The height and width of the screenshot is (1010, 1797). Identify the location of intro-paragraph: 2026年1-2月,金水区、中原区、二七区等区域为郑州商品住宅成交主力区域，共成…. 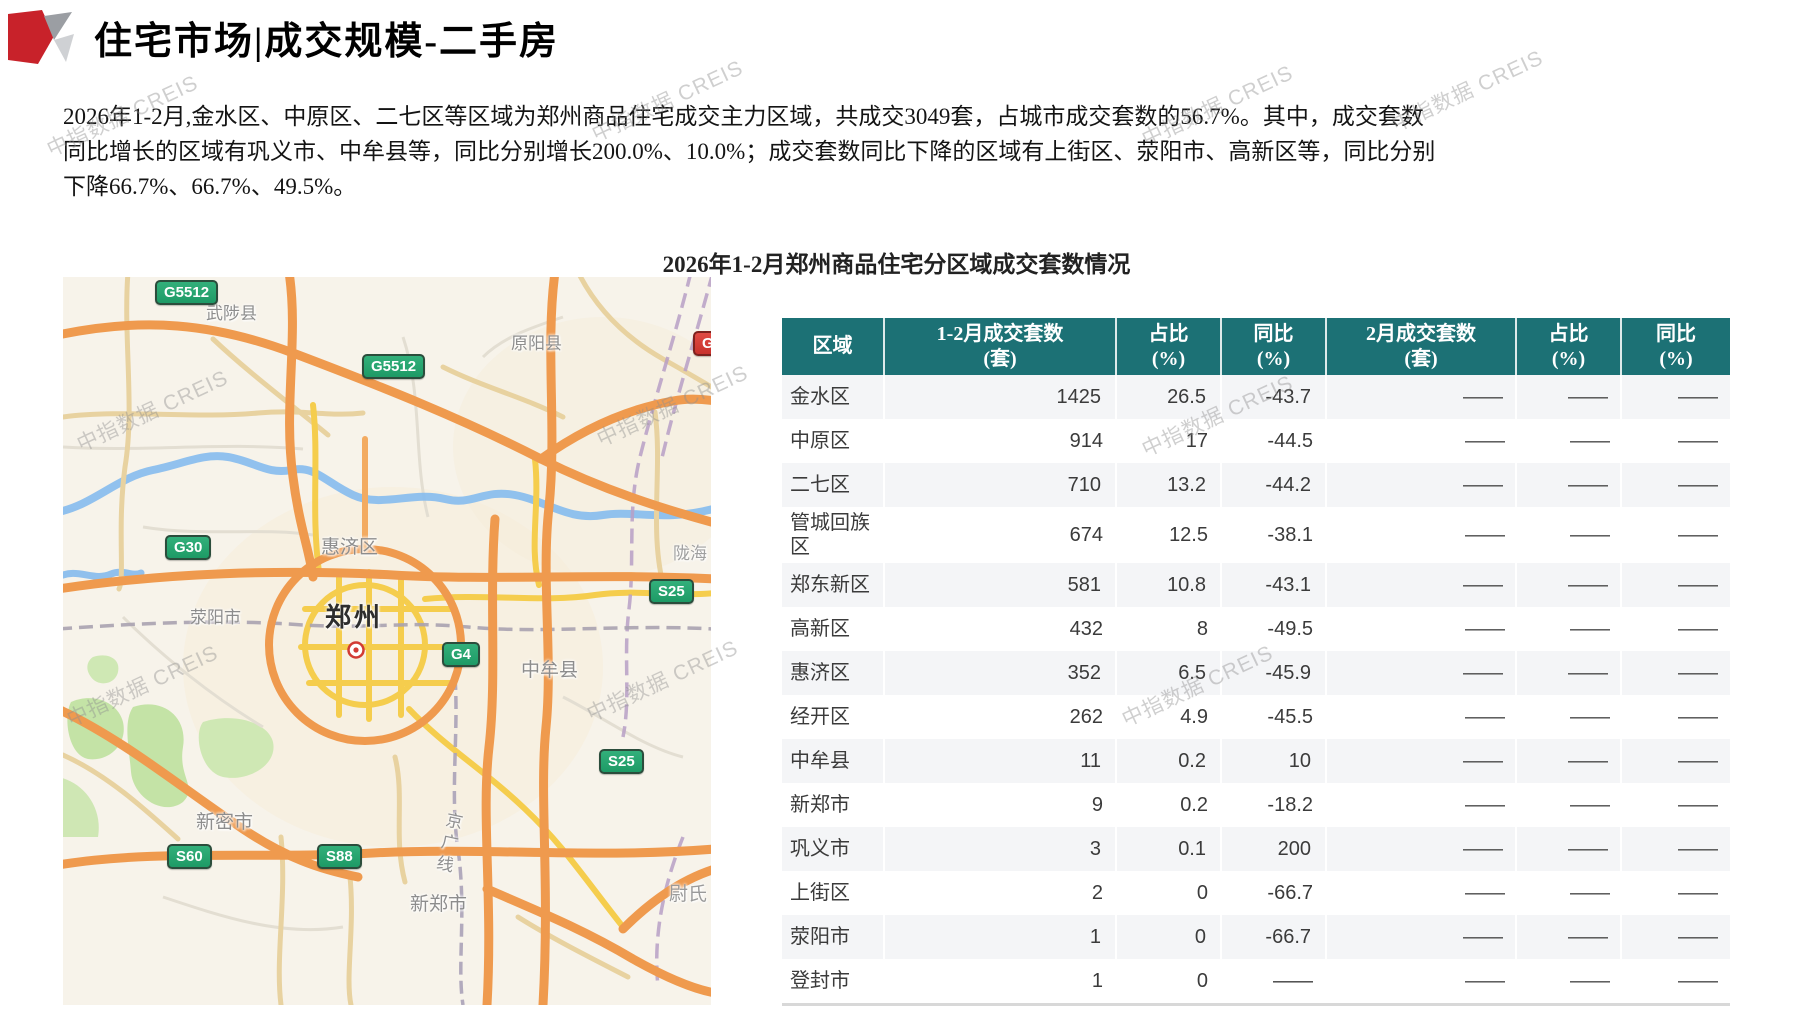
(749, 151).